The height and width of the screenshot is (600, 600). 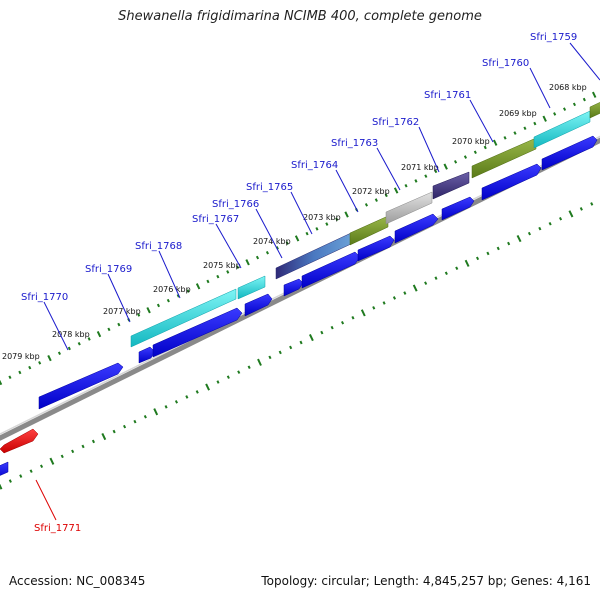 I want to click on tick-label: 2078 kbp, so click(x=71, y=334).